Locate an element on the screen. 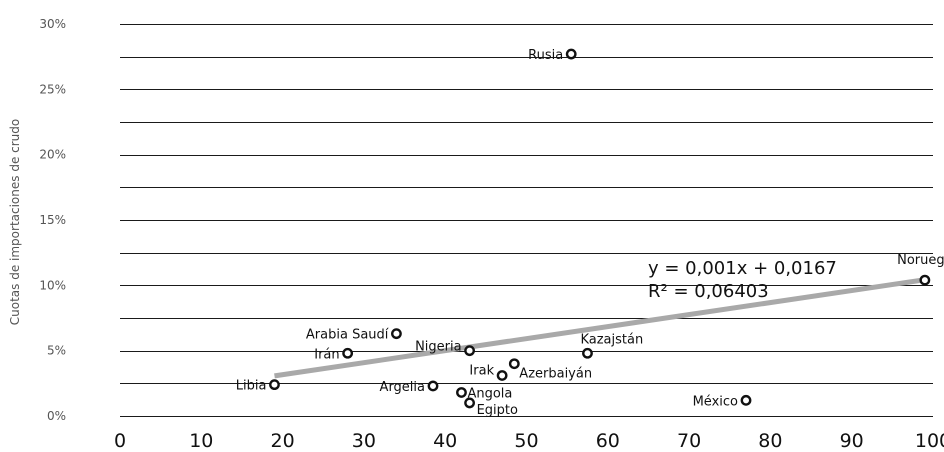 The height and width of the screenshot is (452, 944). point-label: Angola is located at coordinates (489, 393).